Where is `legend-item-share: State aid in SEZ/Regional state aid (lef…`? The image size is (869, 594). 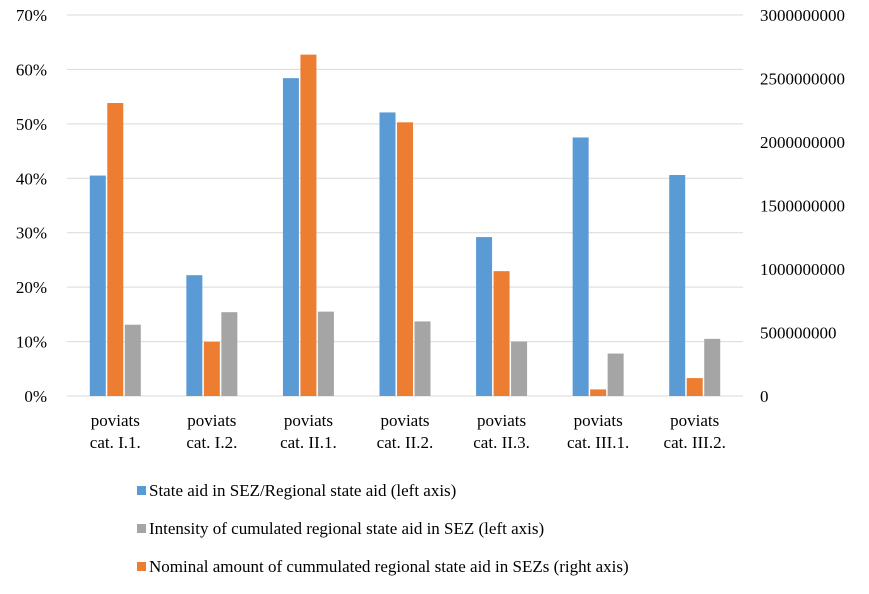
legend-item-share: State aid in SEZ/Regional state aid (lef… is located at coordinates (383, 491).